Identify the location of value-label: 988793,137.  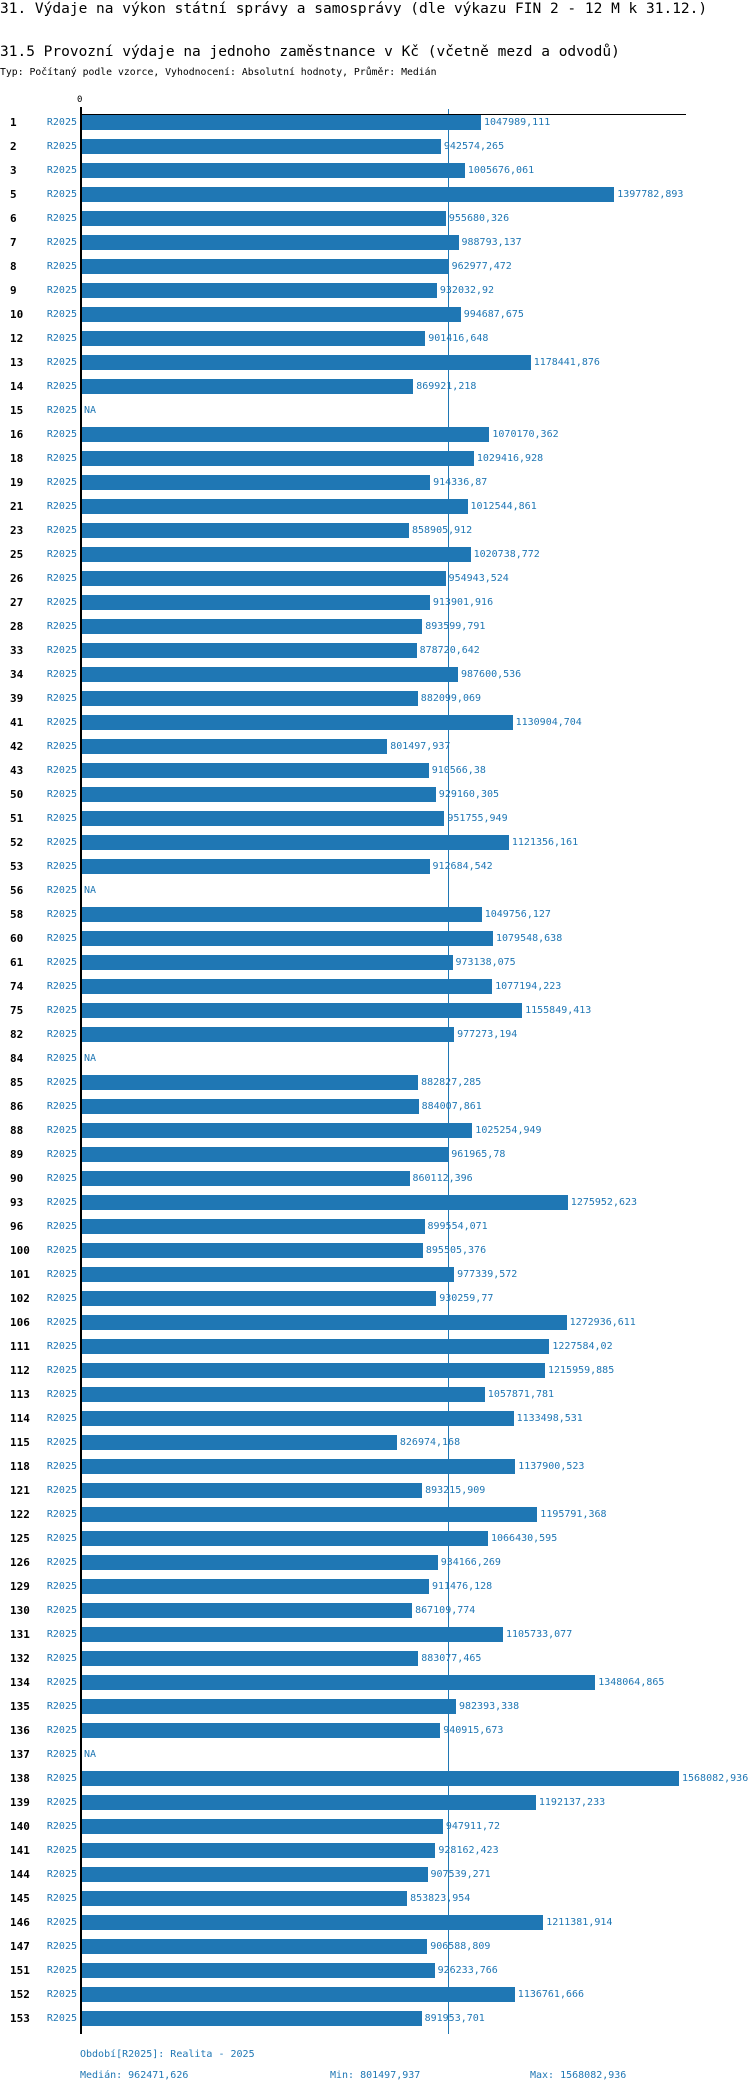
(491, 242).